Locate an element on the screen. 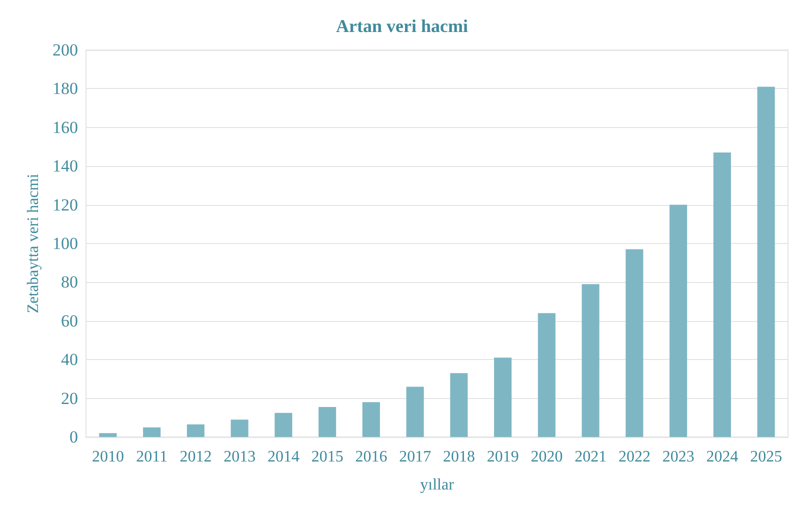  x-tick-label: 2018 is located at coordinates (458, 457).